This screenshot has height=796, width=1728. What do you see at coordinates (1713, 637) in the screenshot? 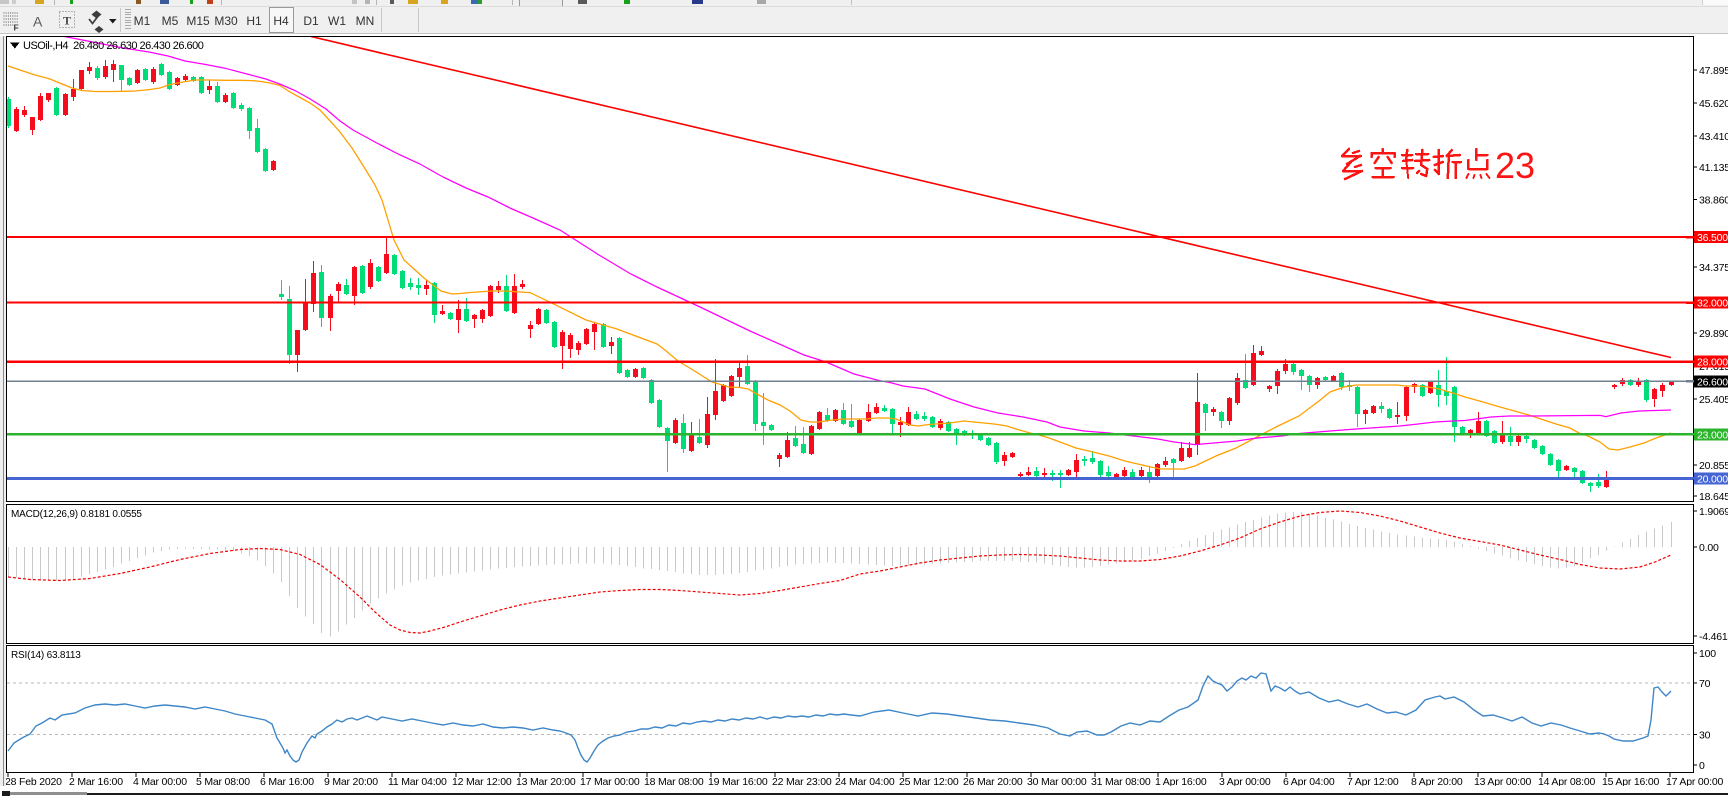
I see `svg-text: -4.4614` at bounding box center [1713, 637].